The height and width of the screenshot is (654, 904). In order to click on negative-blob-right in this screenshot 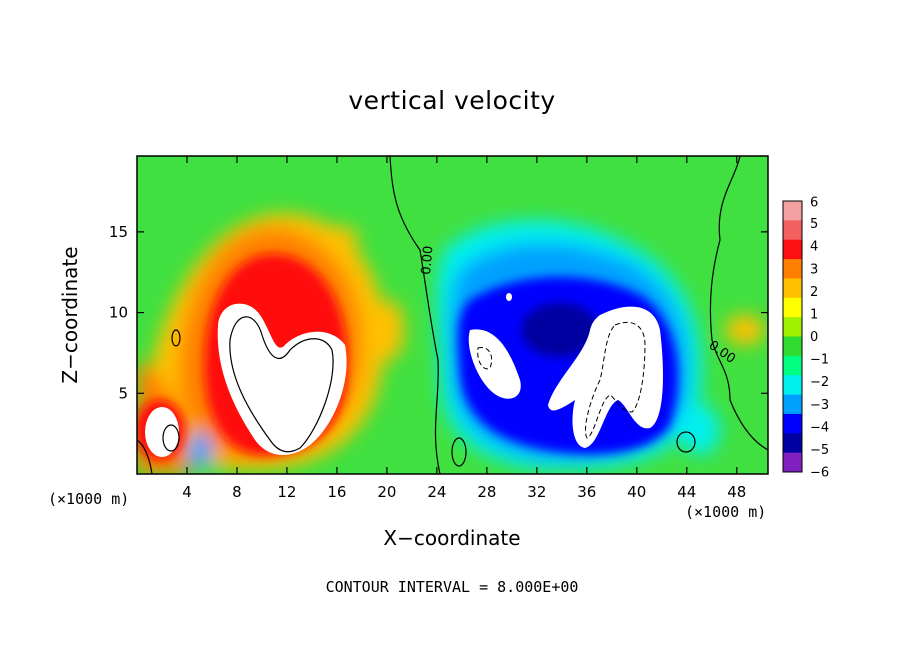, I will do `click(700, 430)`.